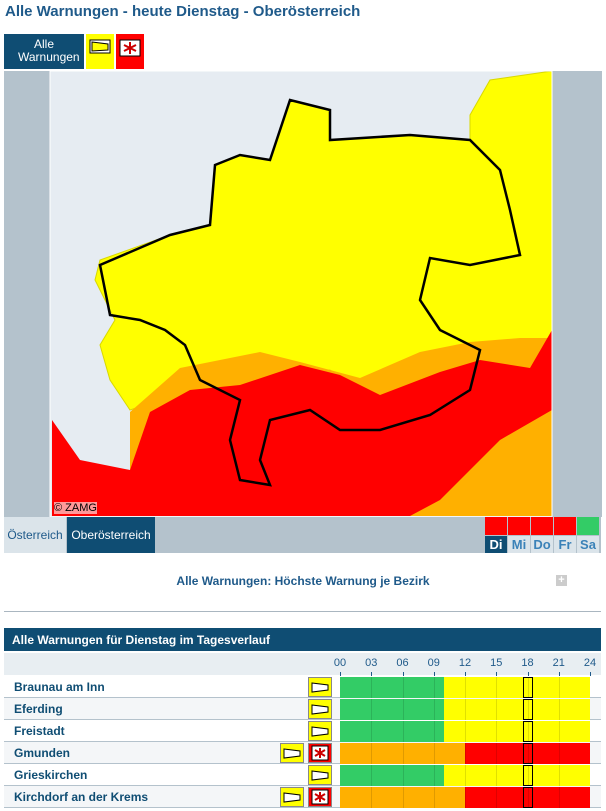  Describe the element at coordinates (35, 535) in the screenshot. I see `region-tab: Österreich` at that location.